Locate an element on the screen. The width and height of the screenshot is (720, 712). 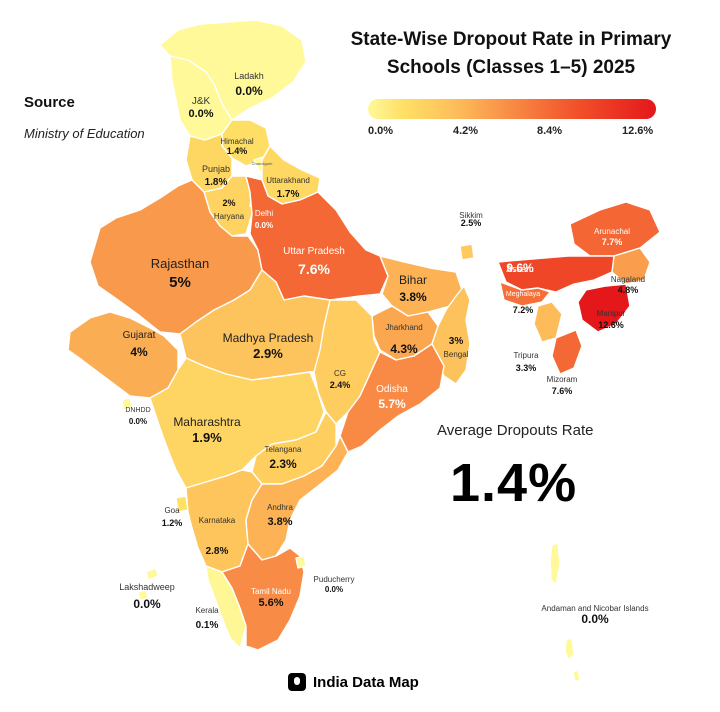
legend-color-scale is located at coordinates (512, 109).